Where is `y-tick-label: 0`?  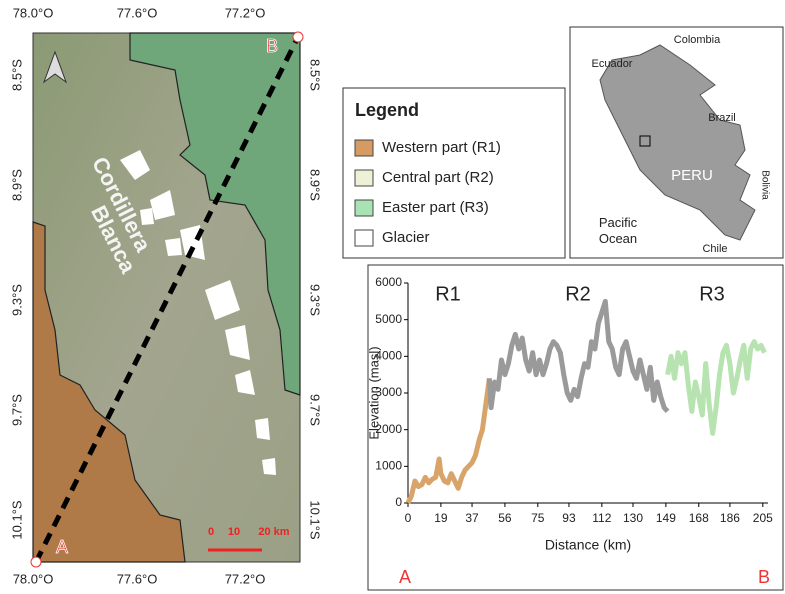 y-tick-label: 0 is located at coordinates (398, 502).